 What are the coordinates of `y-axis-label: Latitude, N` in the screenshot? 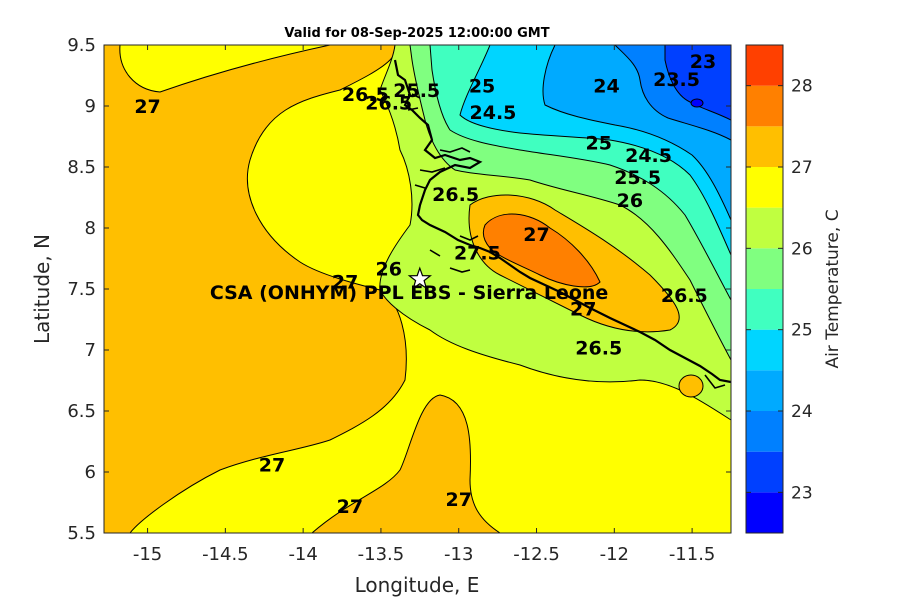 It's located at (42, 289).